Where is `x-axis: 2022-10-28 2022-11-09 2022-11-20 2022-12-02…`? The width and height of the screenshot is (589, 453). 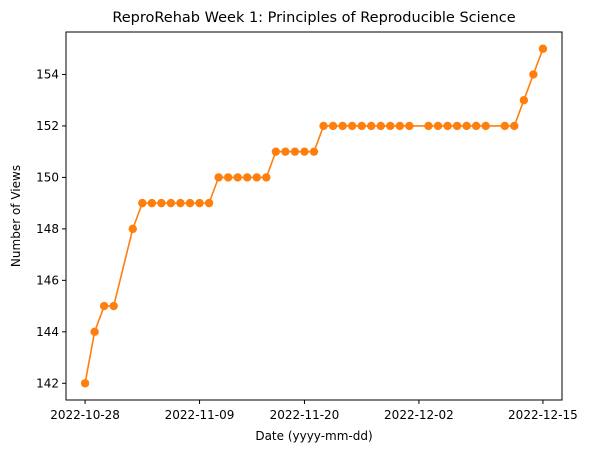
x-axis: 2022-10-28 2022-11-09 2022-11-20 2022-12-02… is located at coordinates (314, 411).